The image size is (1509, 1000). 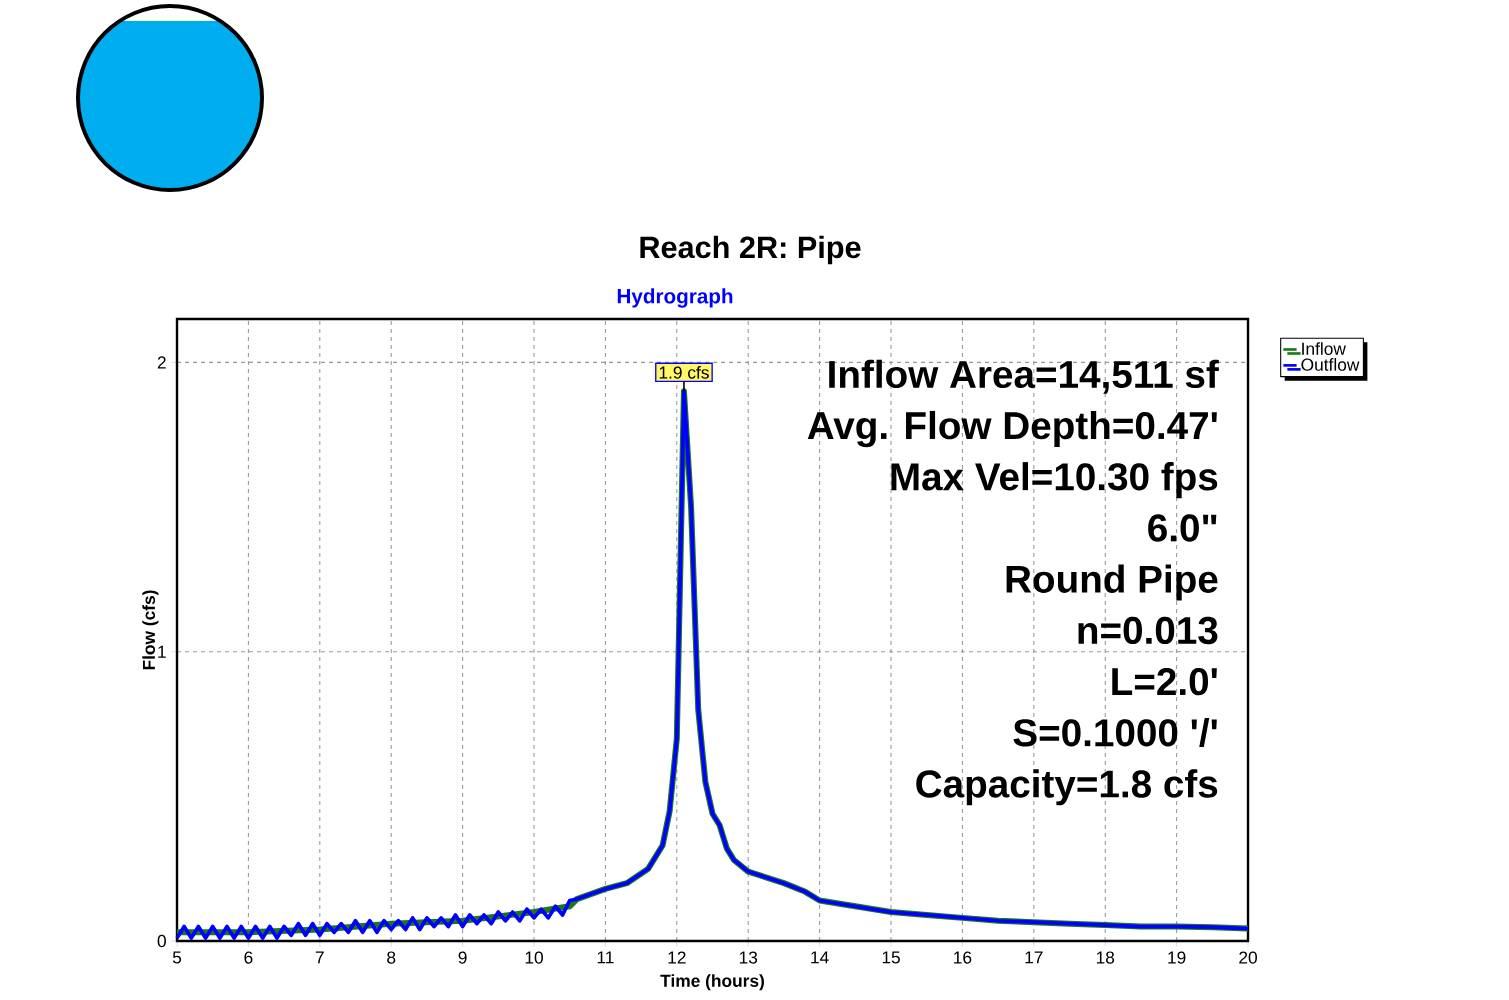 I want to click on y-tick-label: 0, so click(x=161, y=941).